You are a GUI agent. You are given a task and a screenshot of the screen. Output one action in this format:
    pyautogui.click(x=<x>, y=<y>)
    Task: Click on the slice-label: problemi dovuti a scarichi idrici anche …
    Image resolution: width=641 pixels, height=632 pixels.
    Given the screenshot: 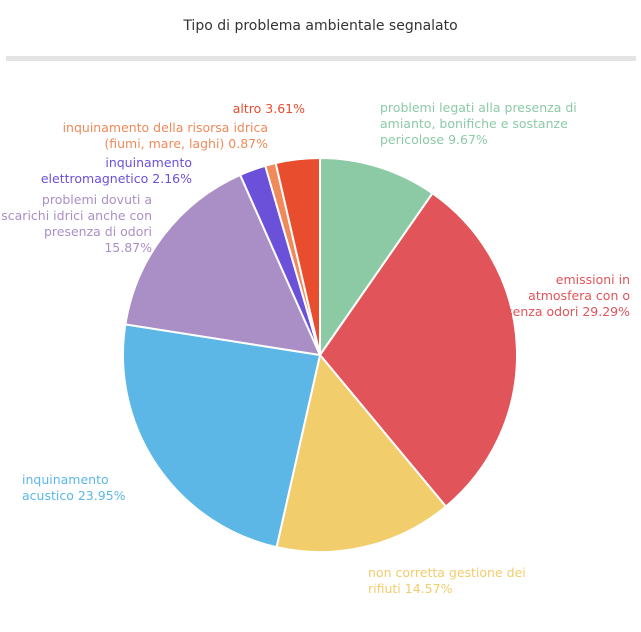 What is the action you would take?
    pyautogui.click(x=76, y=224)
    